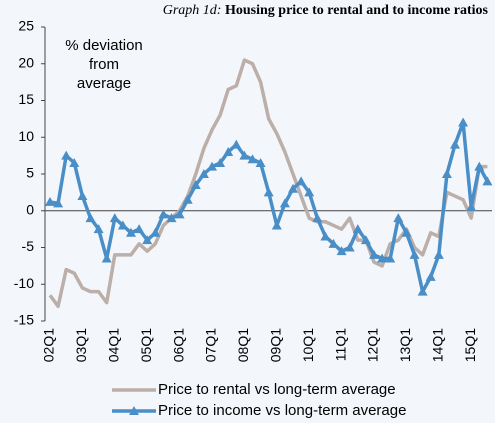  Describe the element at coordinates (282, 410) in the screenshot. I see `legend-label: Price to income vs long-term average` at that location.